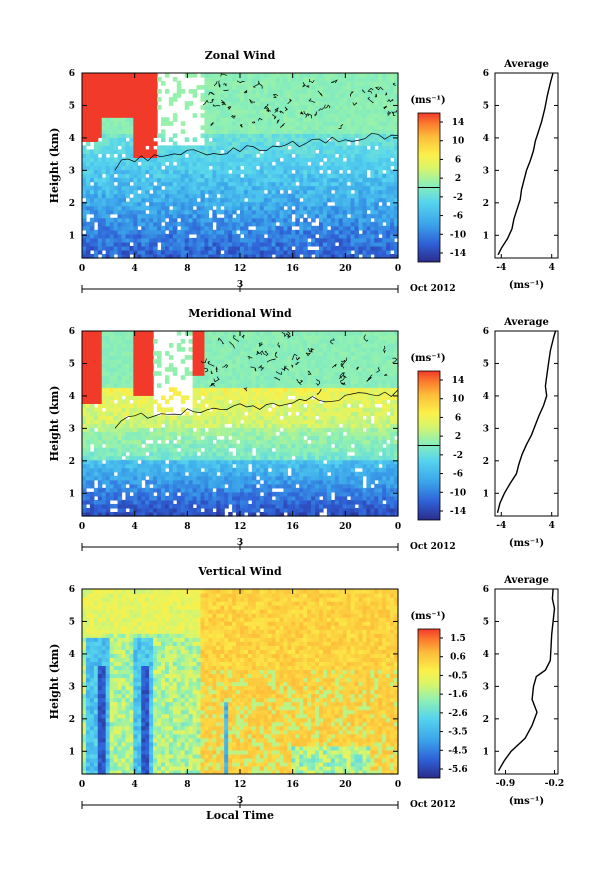 This screenshot has width=615, height=873. What do you see at coordinates (458, 639) in the screenshot?
I see `colorbar-tick-label: 1.5` at bounding box center [458, 639].